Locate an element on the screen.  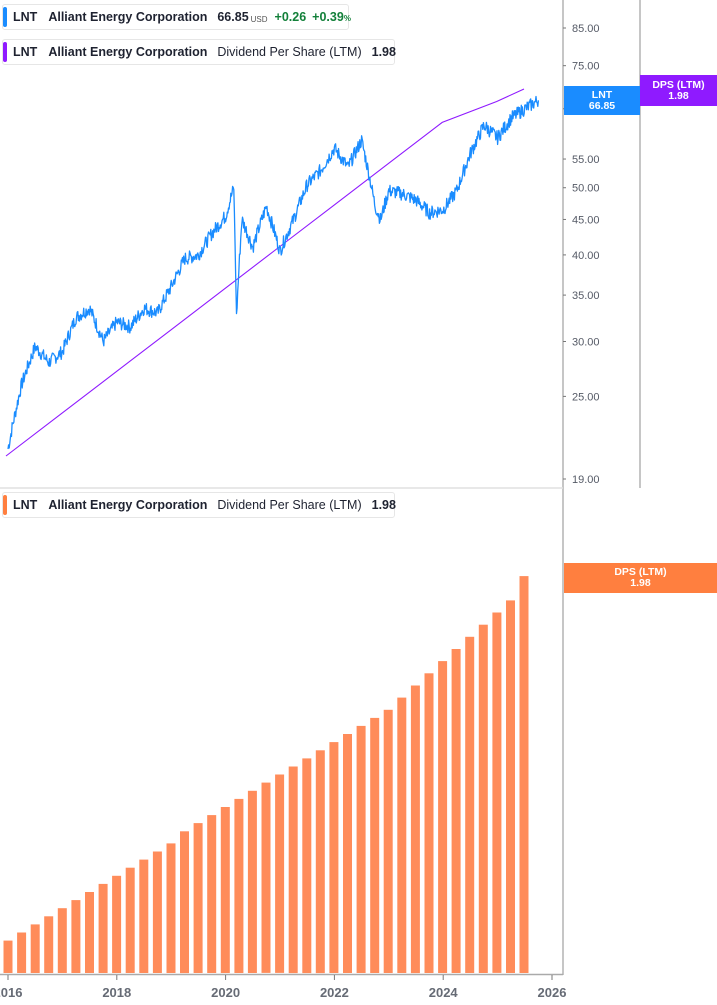
y-tick-label: 40.00 is located at coordinates (586, 256).